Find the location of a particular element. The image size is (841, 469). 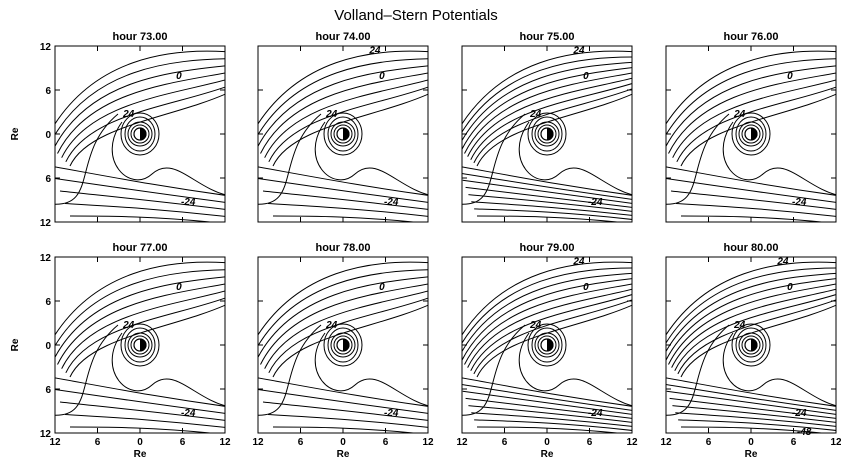

panel-title: hour 74.00 is located at coordinates (342, 37).